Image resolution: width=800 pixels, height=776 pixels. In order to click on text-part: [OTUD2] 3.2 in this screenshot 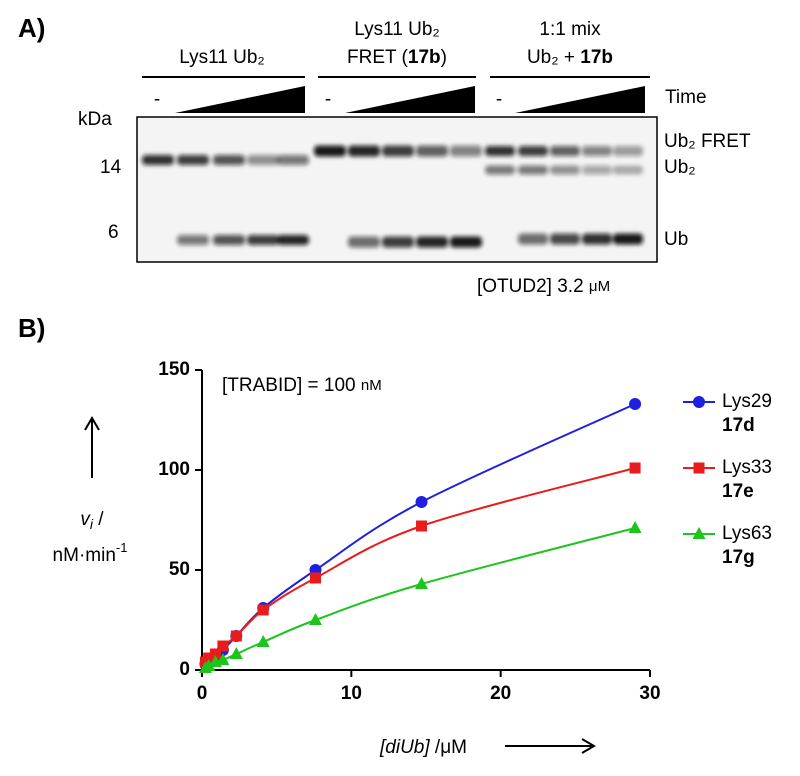, I will do `click(533, 286)`.